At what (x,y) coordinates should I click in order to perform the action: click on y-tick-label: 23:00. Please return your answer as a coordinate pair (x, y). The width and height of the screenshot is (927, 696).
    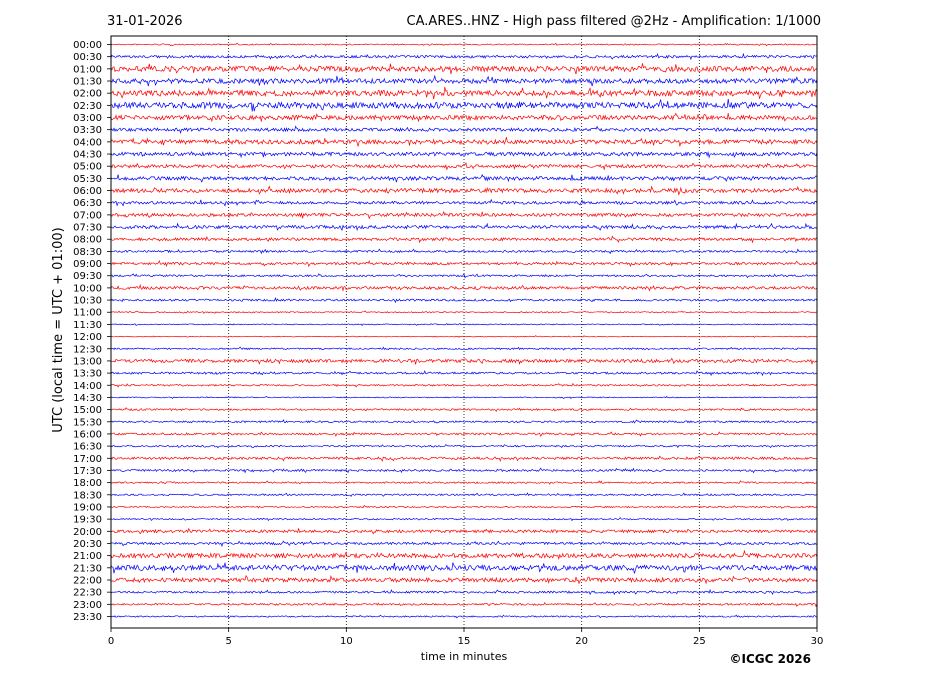
    Looking at the image, I should click on (87, 605).